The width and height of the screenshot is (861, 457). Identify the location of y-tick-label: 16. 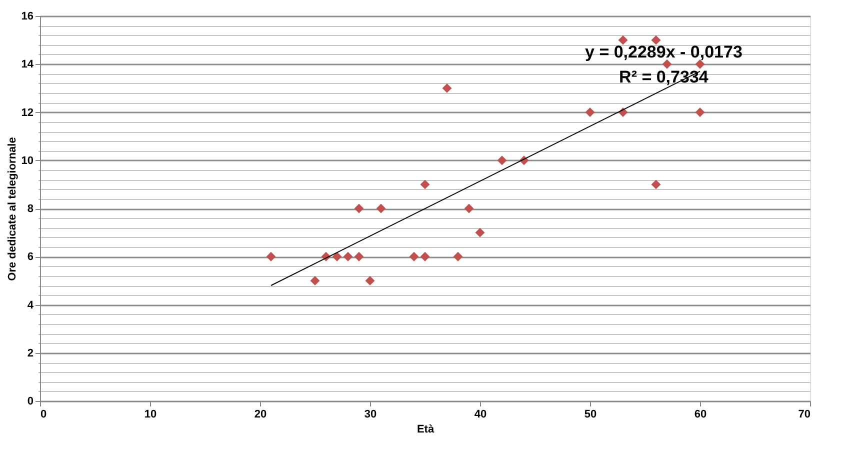
(27, 16).